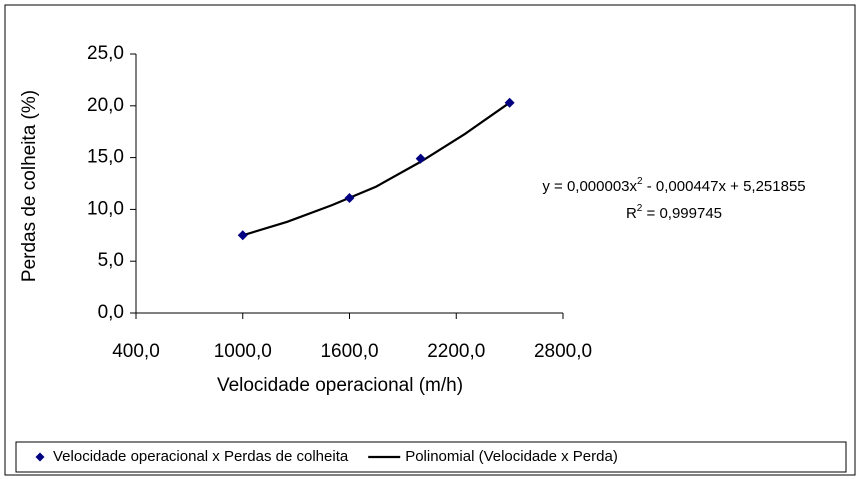  I want to click on y-axis-title: Perdas de colheita (%), so click(29, 186).